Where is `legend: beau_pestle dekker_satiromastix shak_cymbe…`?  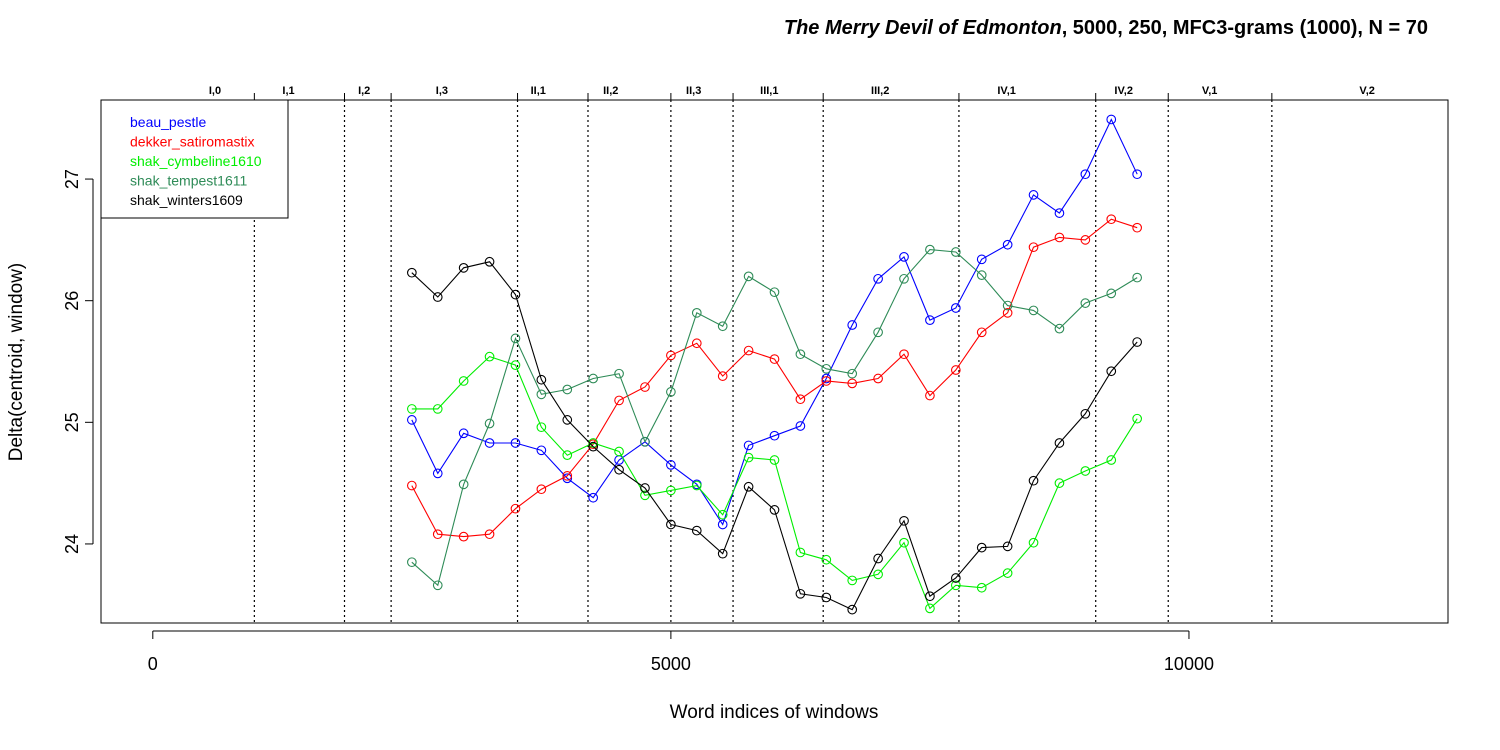 legend: beau_pestle dekker_satiromastix shak_cymbe… is located at coordinates (194, 159).